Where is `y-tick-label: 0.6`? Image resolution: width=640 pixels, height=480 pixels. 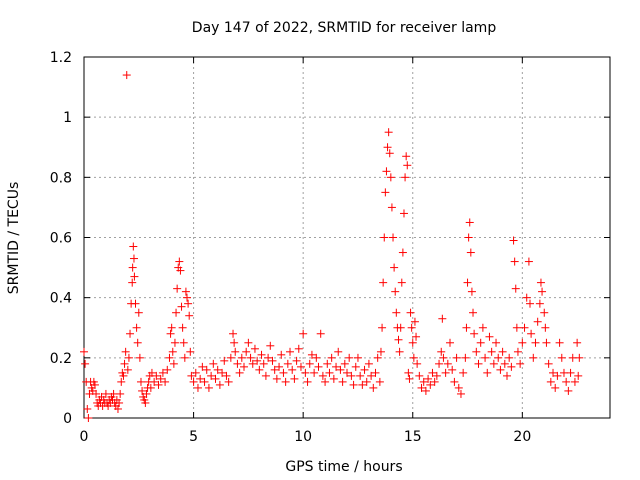
y-tick-label: 0.6 is located at coordinates (61, 239).